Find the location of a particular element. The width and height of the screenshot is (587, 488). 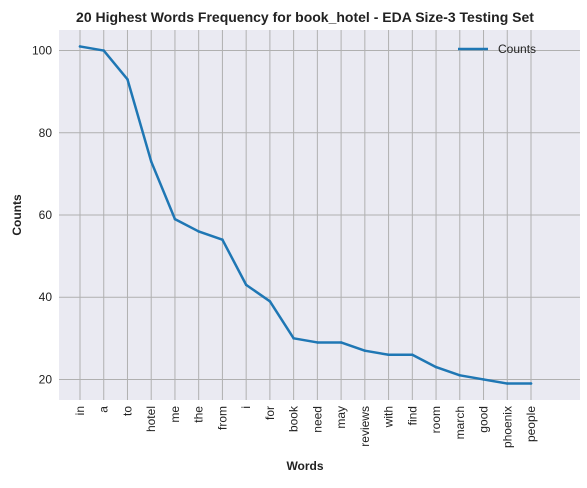

y-tick-label: 20 is located at coordinates (46, 379).